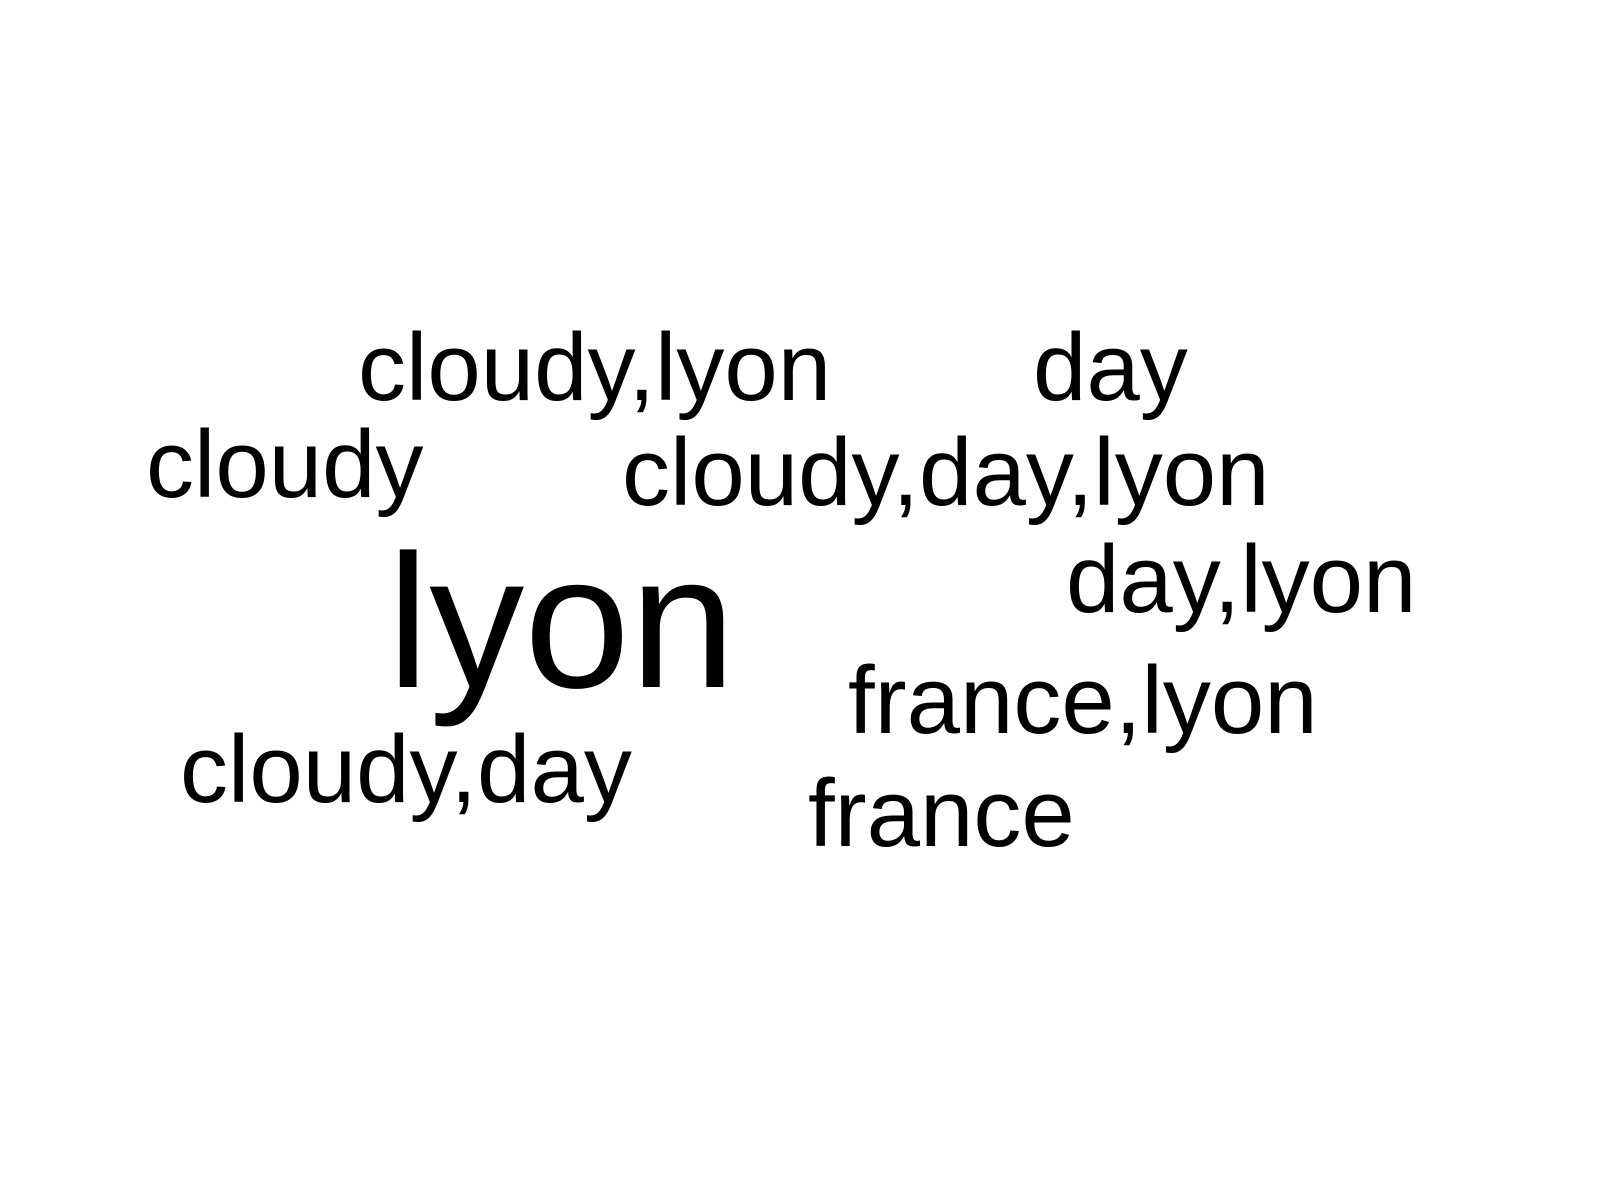  What do you see at coordinates (1083, 700) in the screenshot?
I see `word-france-lyon: france,lyon` at bounding box center [1083, 700].